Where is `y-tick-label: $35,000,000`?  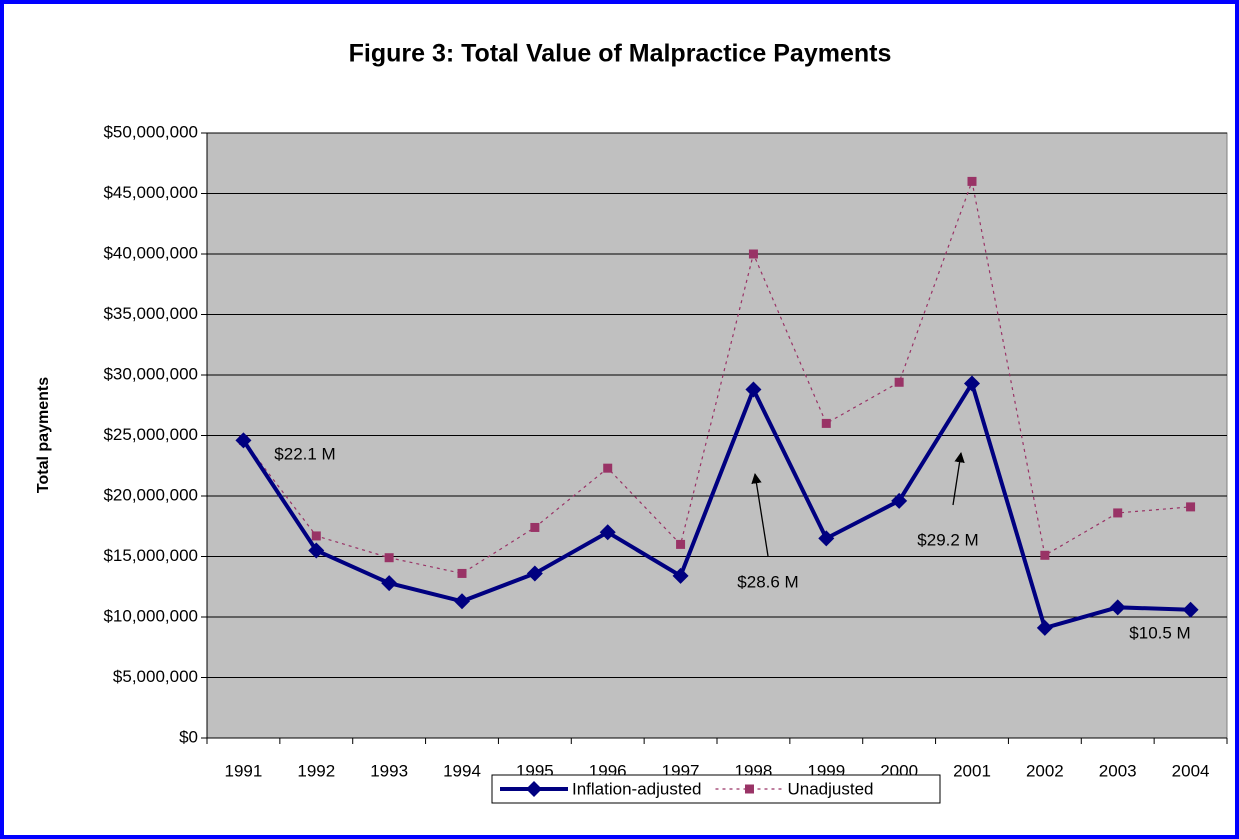 y-tick-label: $35,000,000 is located at coordinates (150, 313).